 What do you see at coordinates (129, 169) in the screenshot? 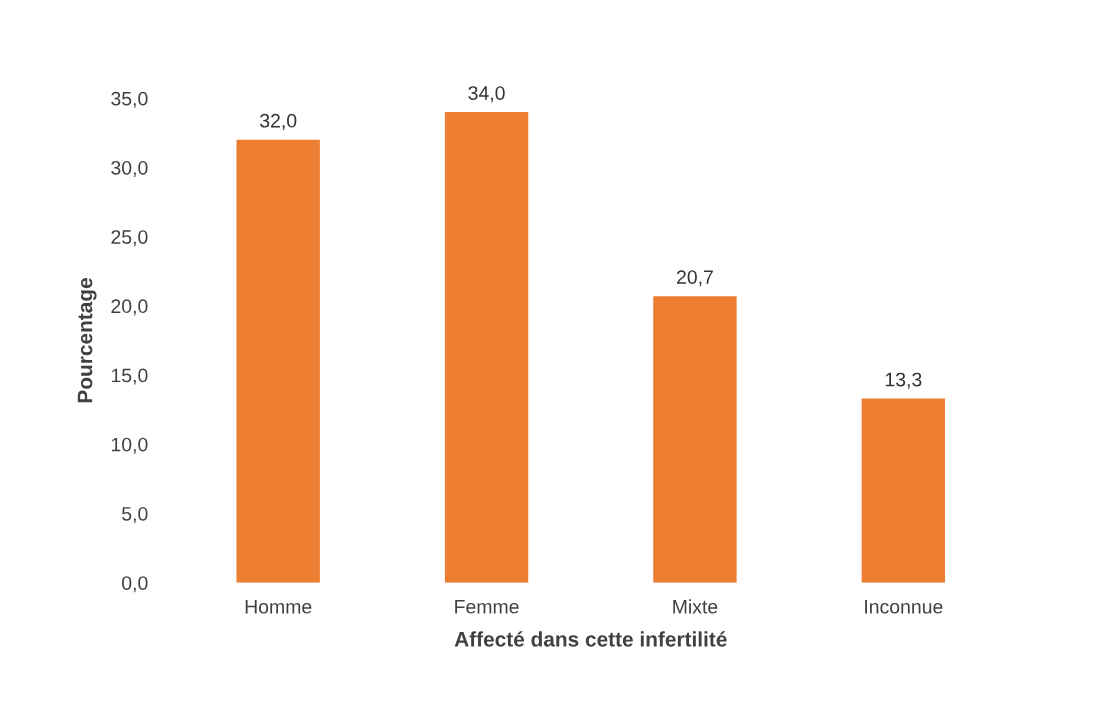
I see `y-tick-label: 30,0` at bounding box center [129, 169].